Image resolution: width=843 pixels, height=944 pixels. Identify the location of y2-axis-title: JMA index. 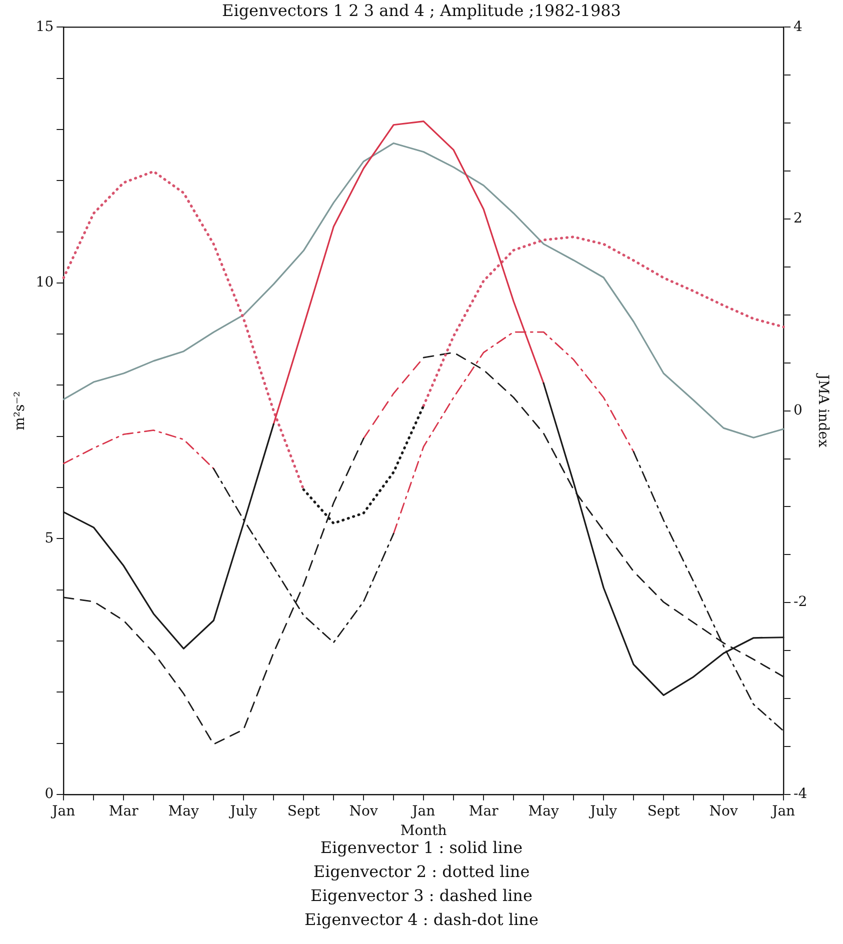
(822, 410).